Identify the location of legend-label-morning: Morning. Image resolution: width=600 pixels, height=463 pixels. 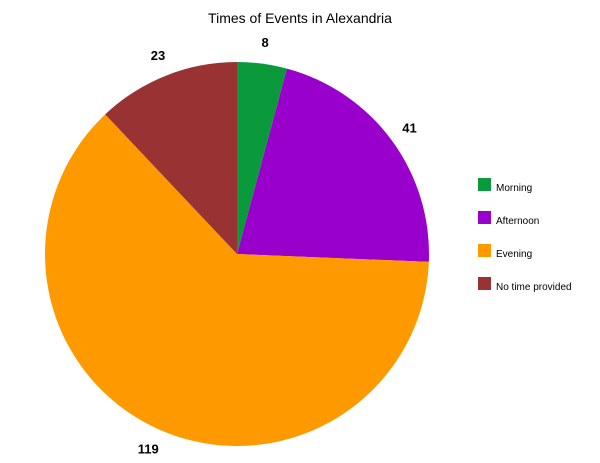
(514, 188).